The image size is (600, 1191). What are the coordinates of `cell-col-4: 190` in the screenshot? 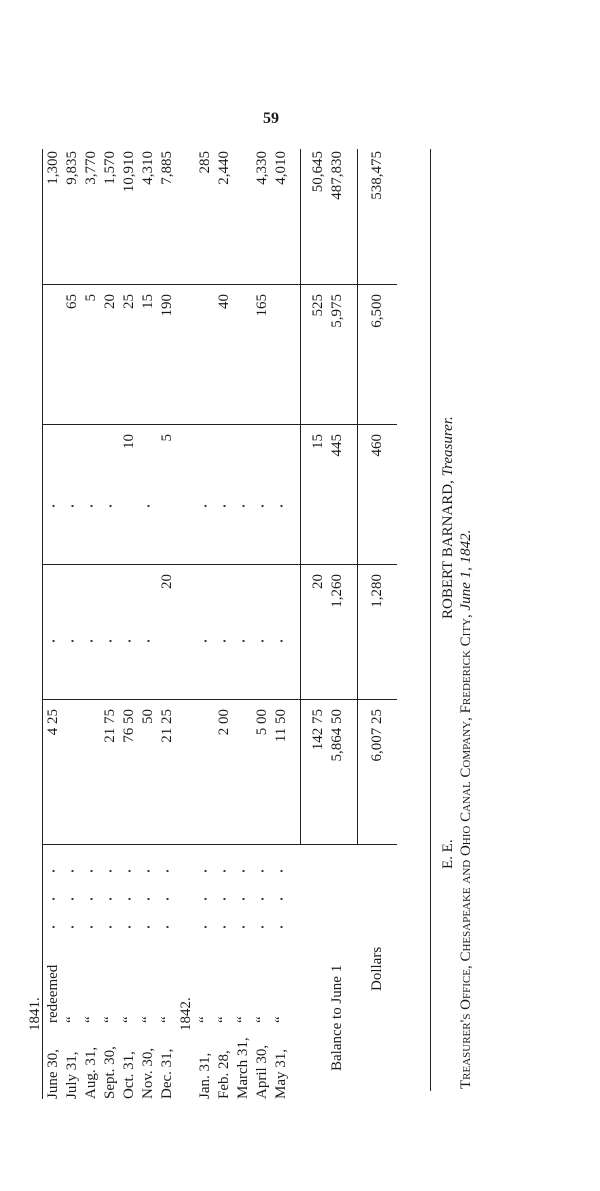 It's located at (167, 305).